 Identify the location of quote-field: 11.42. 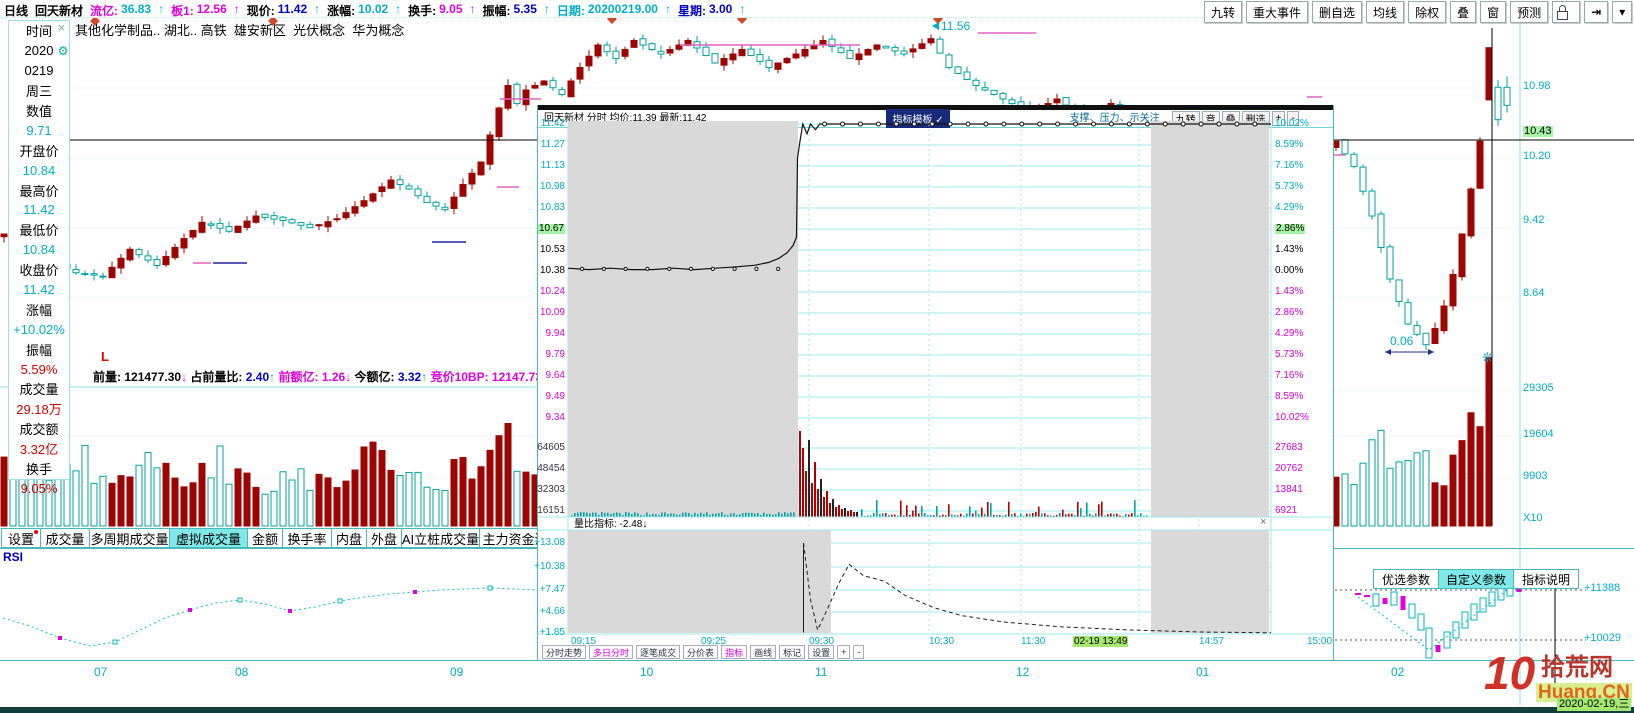
(292, 9).